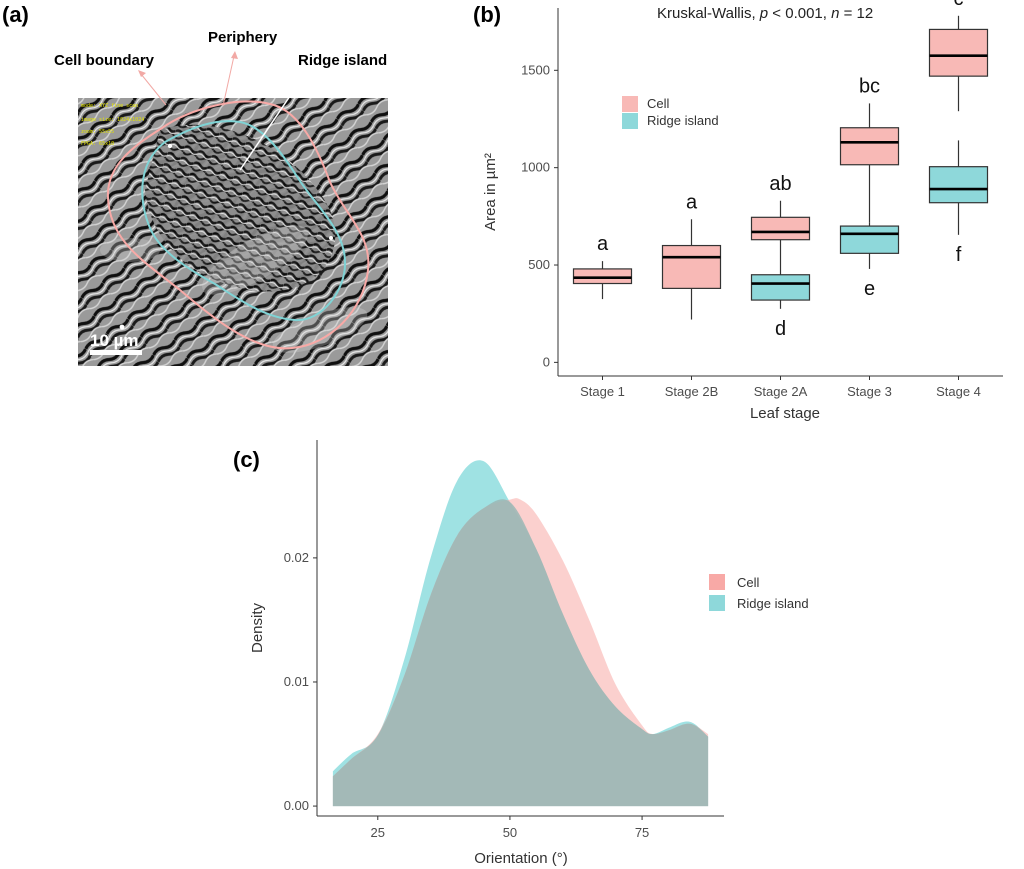  Describe the element at coordinates (630, 104) in the screenshot. I see `b-legend-swatch-cell` at that location.